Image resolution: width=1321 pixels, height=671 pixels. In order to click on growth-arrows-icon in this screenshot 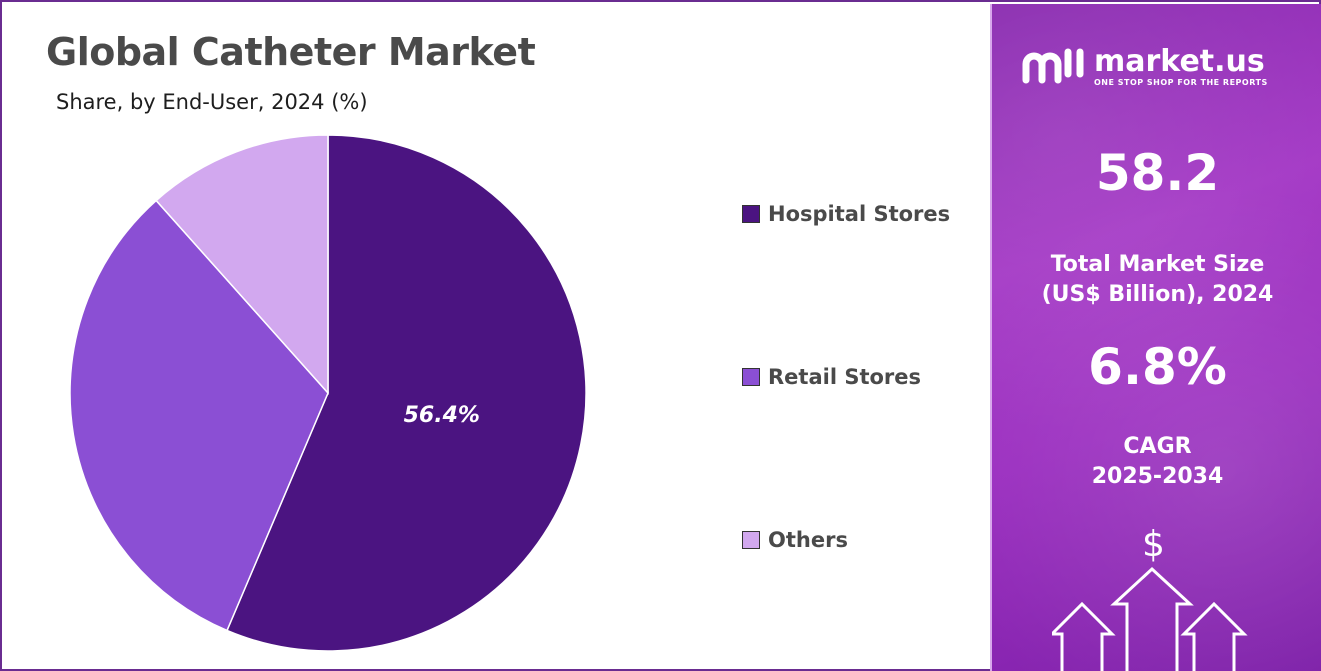, I will do `click(1150, 618)`.